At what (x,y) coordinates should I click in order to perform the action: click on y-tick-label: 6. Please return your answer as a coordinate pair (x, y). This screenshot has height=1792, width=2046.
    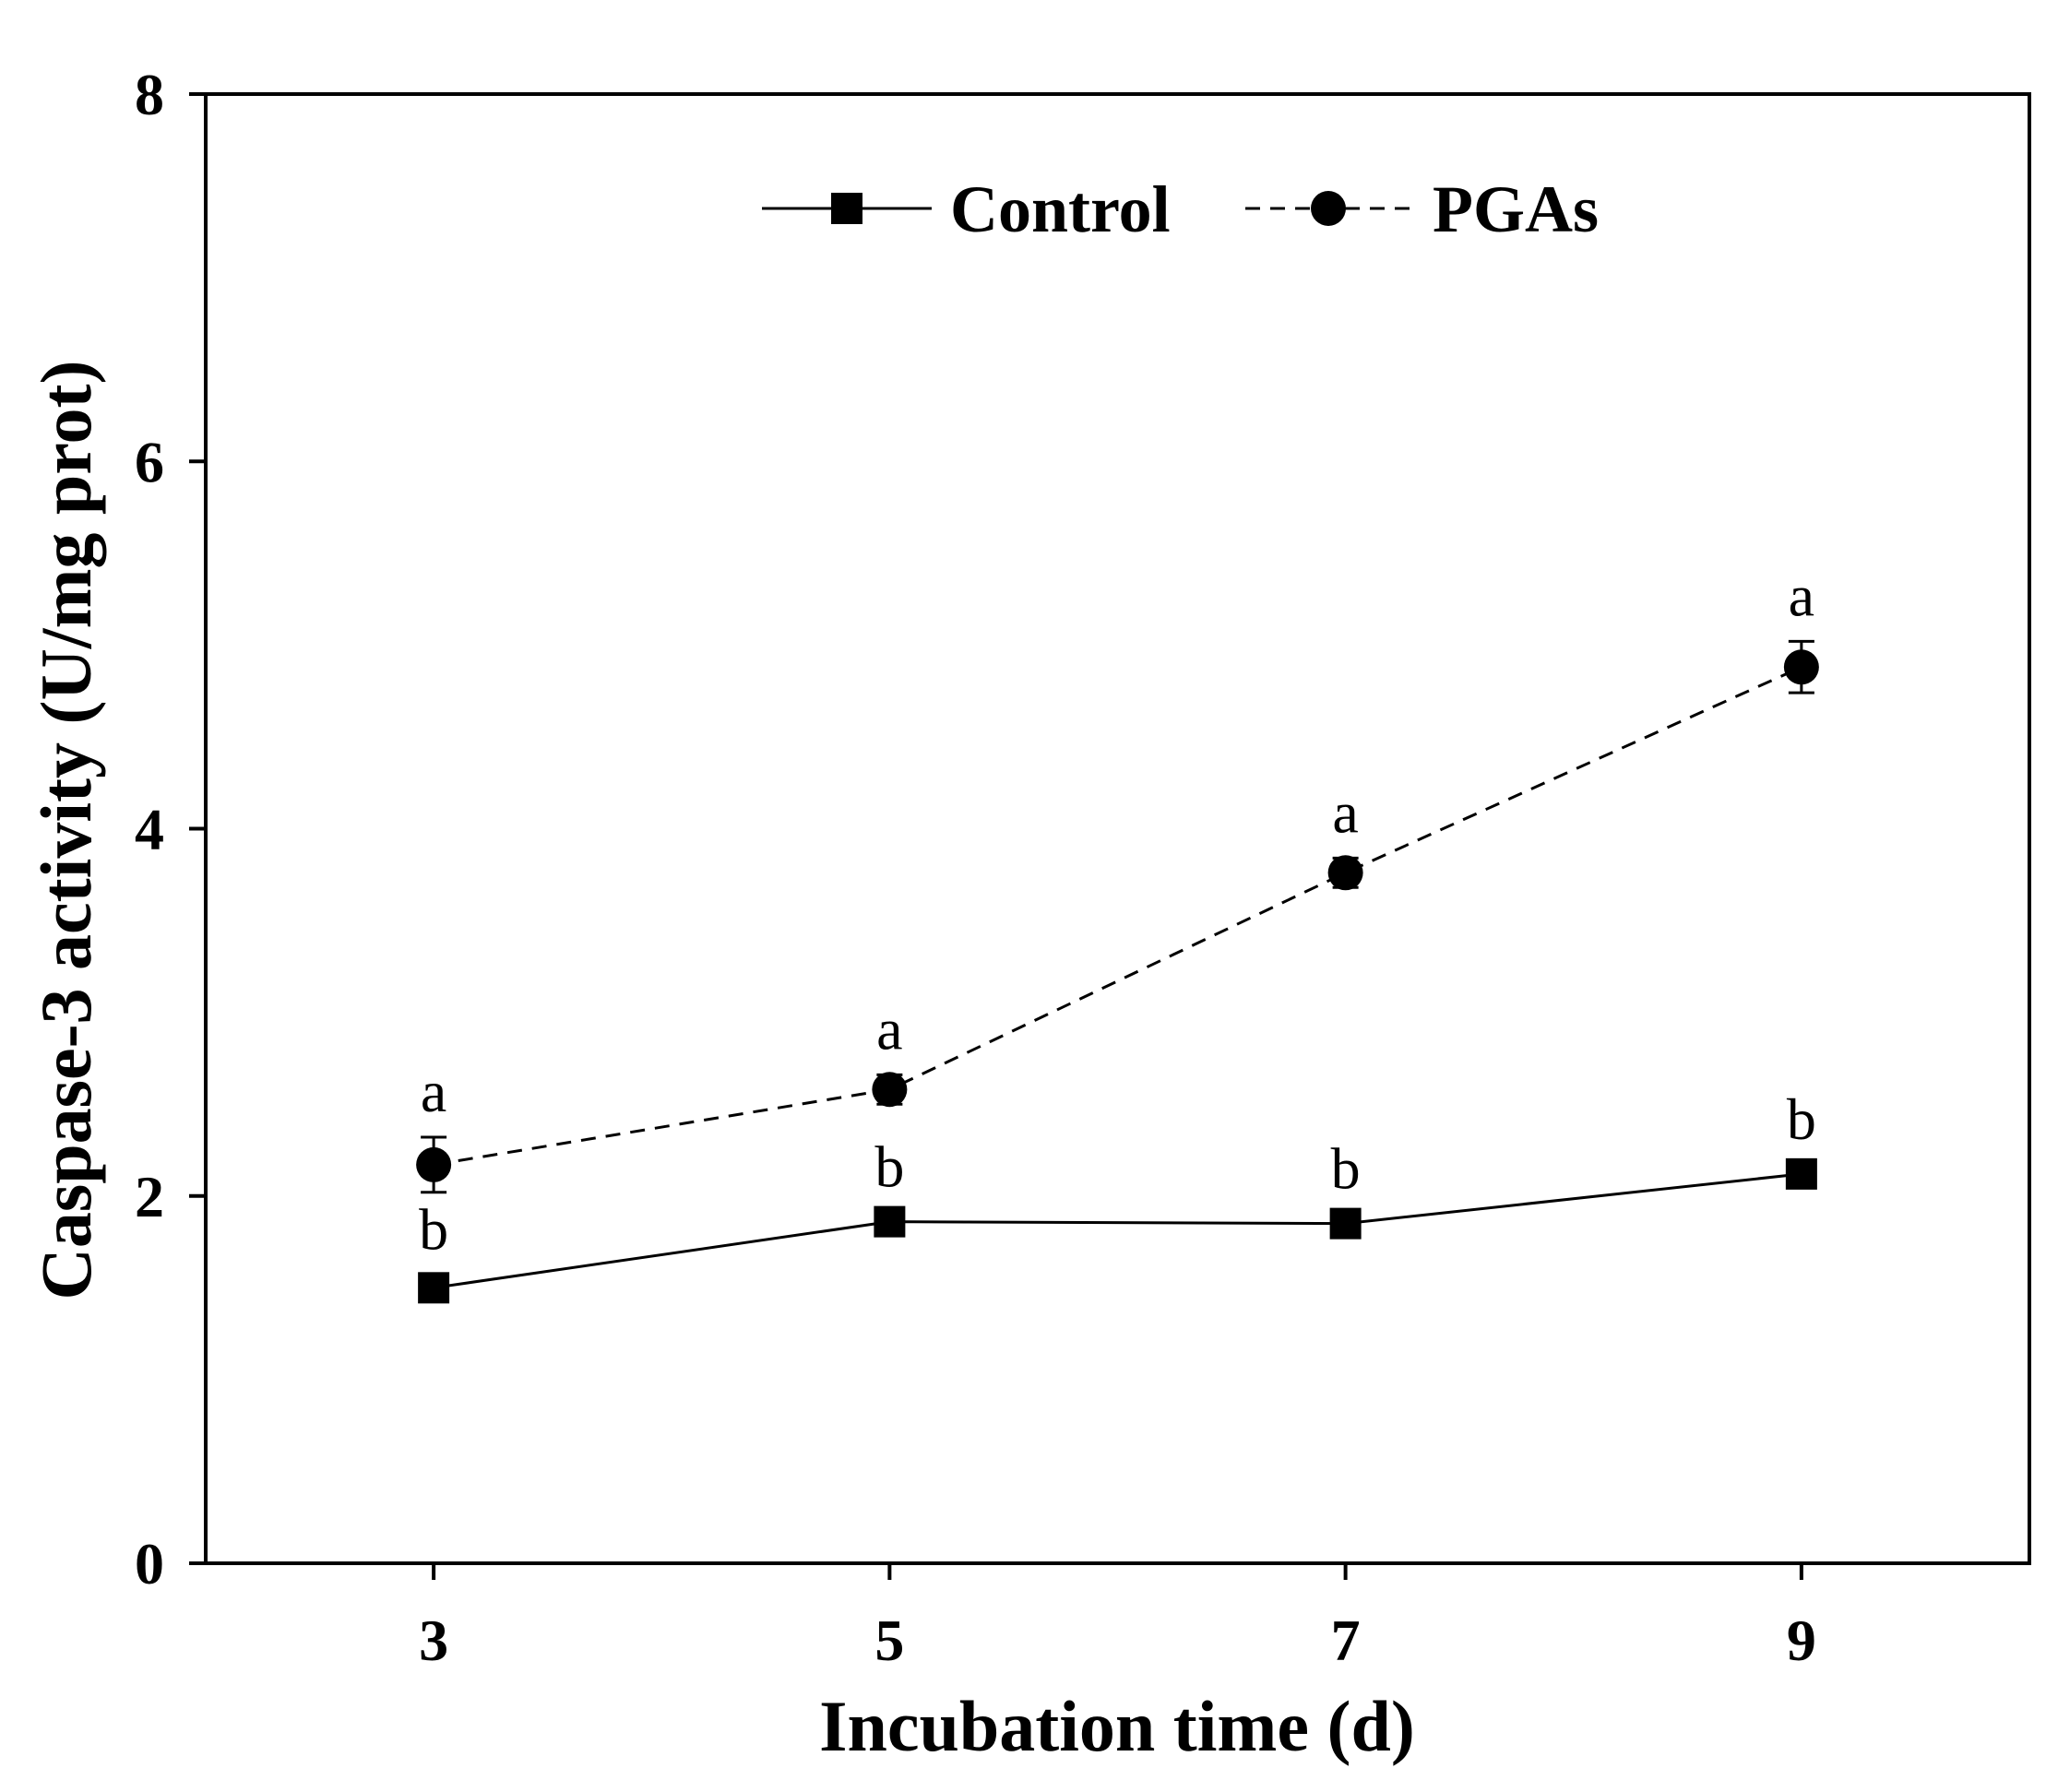
    Looking at the image, I should click on (149, 461).